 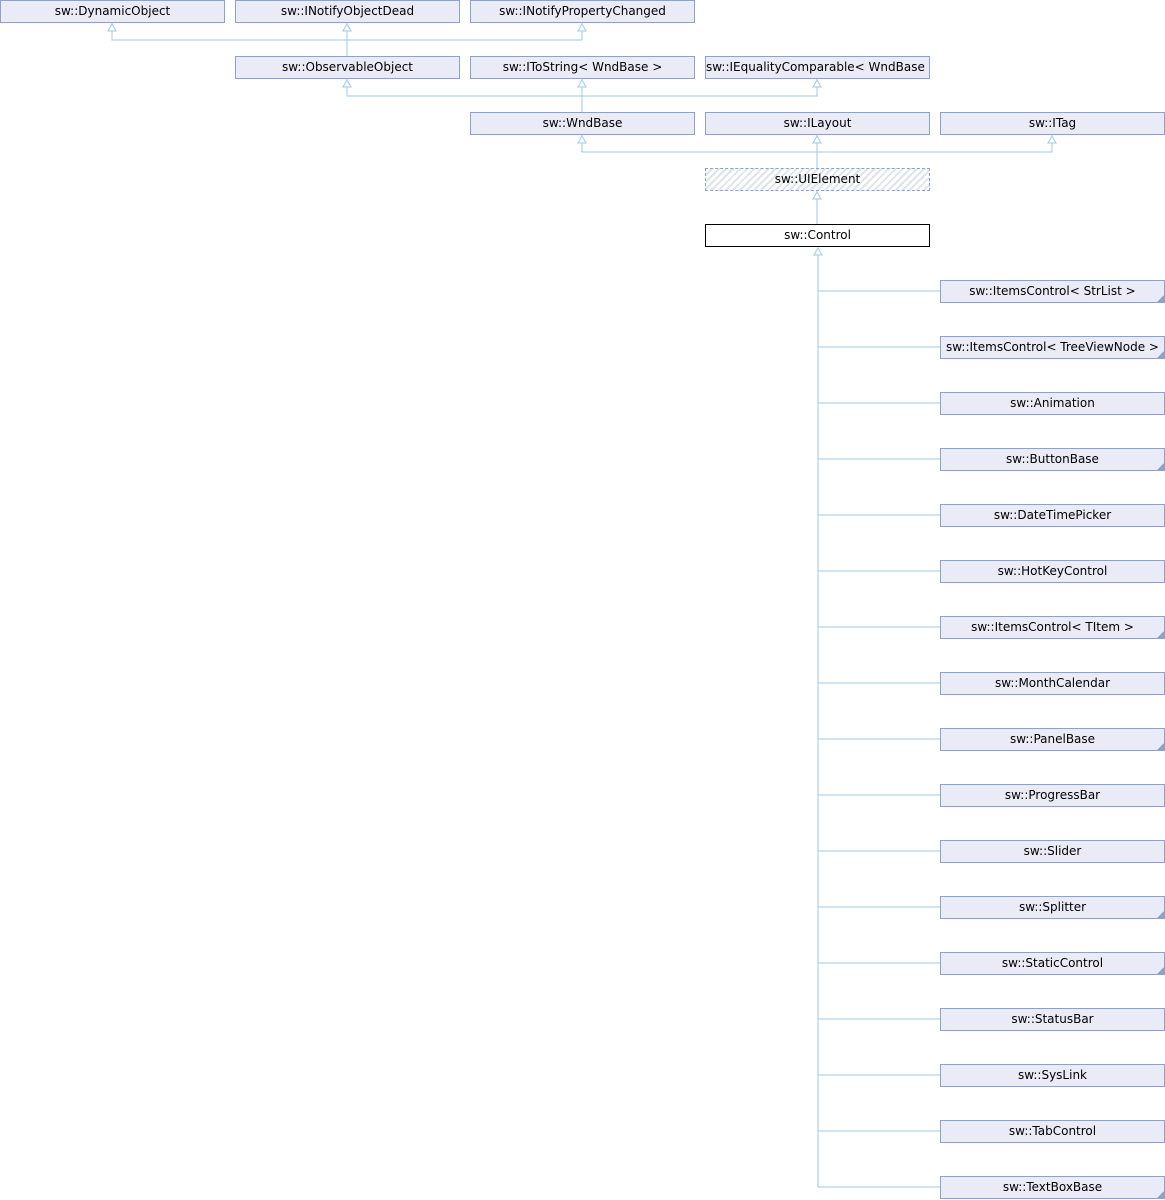 What do you see at coordinates (817, 179) in the screenshot?
I see `node-ui-element: sw::UIElement` at bounding box center [817, 179].